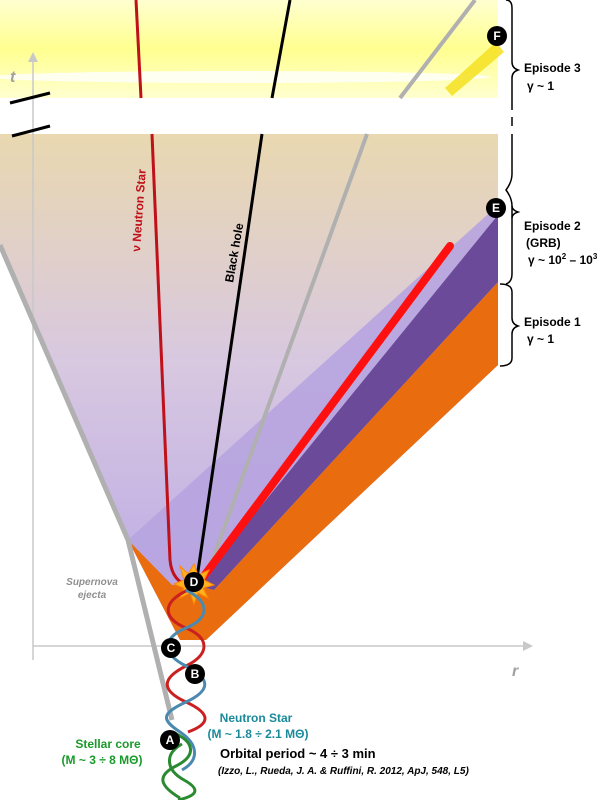  I want to click on axis-break-gap, so click(255, 116).